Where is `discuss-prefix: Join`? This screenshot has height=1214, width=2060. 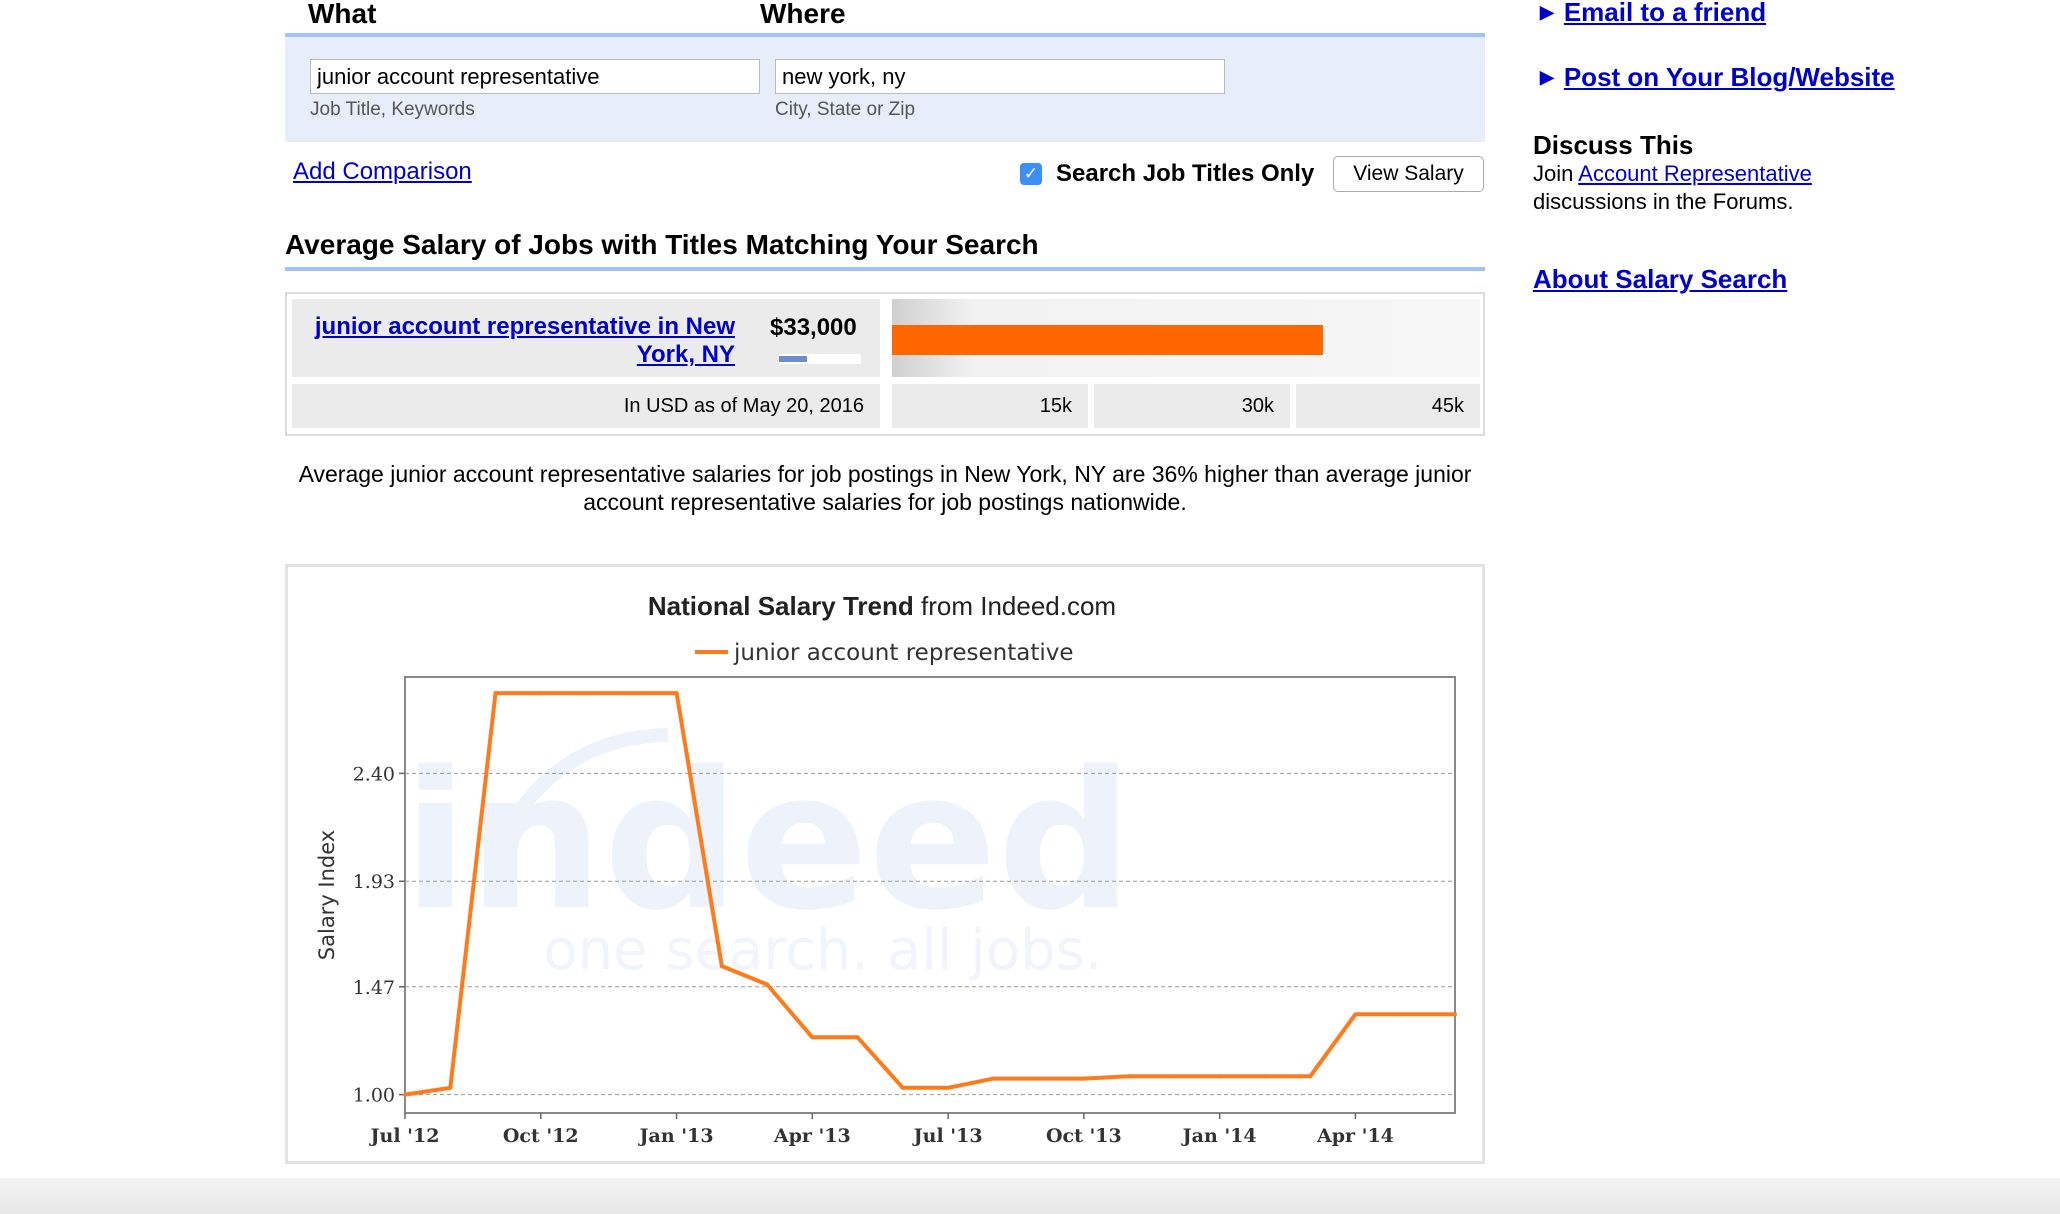
discuss-prefix: Join is located at coordinates (1553, 173).